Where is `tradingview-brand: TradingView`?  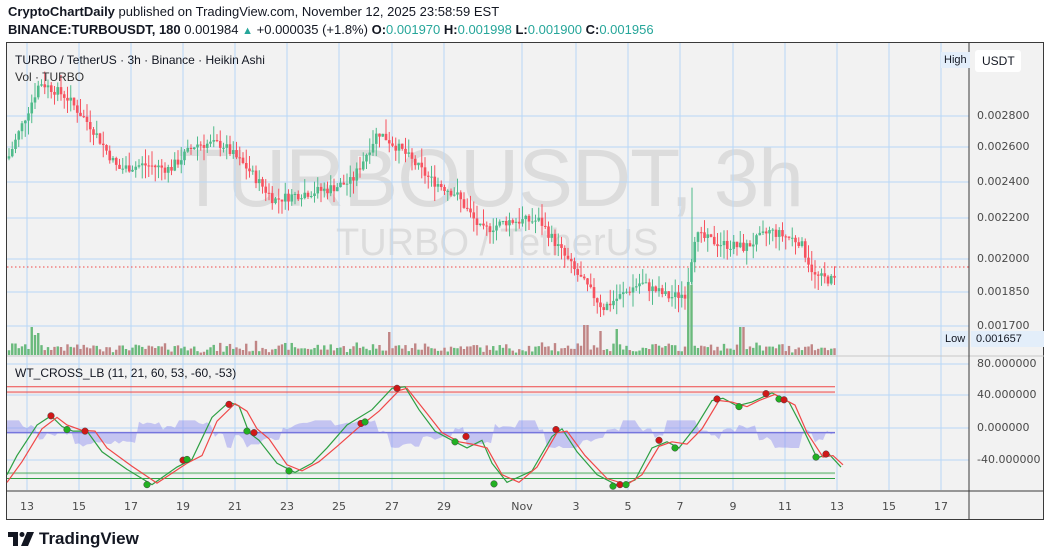 tradingview-brand: TradingView is located at coordinates (73, 539).